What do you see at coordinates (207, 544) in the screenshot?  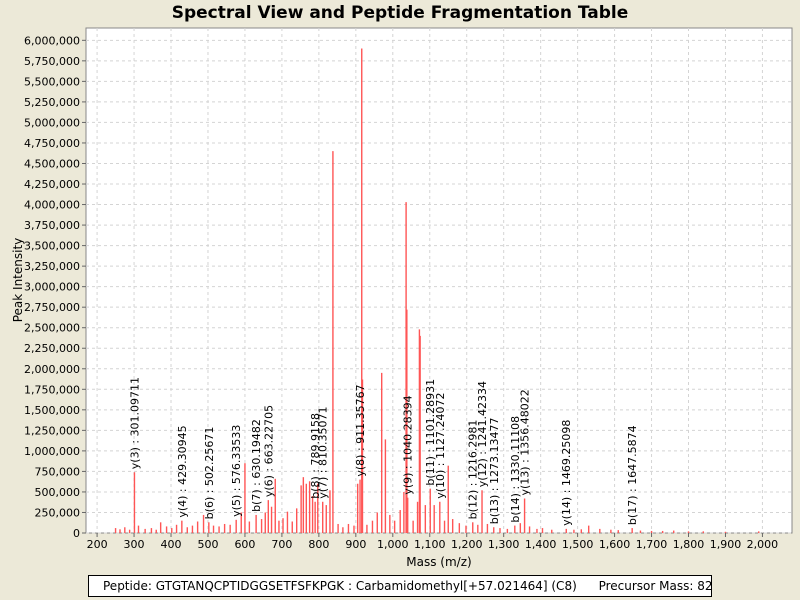 I see `x-tick-label: 500` at bounding box center [207, 544].